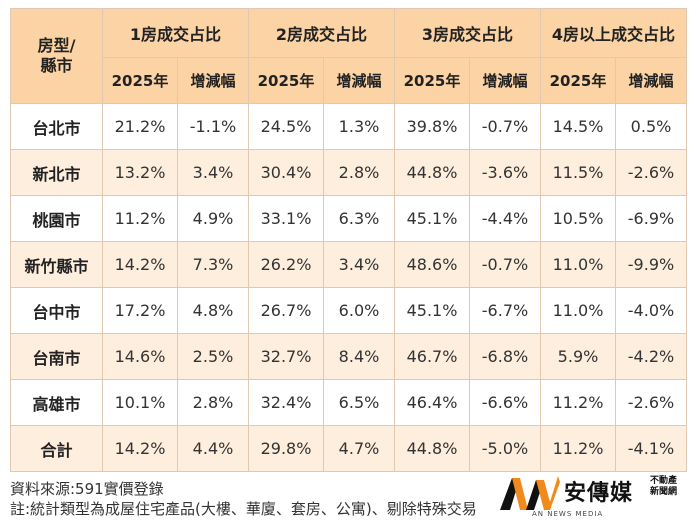  Describe the element at coordinates (175, 33) in the screenshot. I see `group-header-1room: 1房成交占比` at that location.